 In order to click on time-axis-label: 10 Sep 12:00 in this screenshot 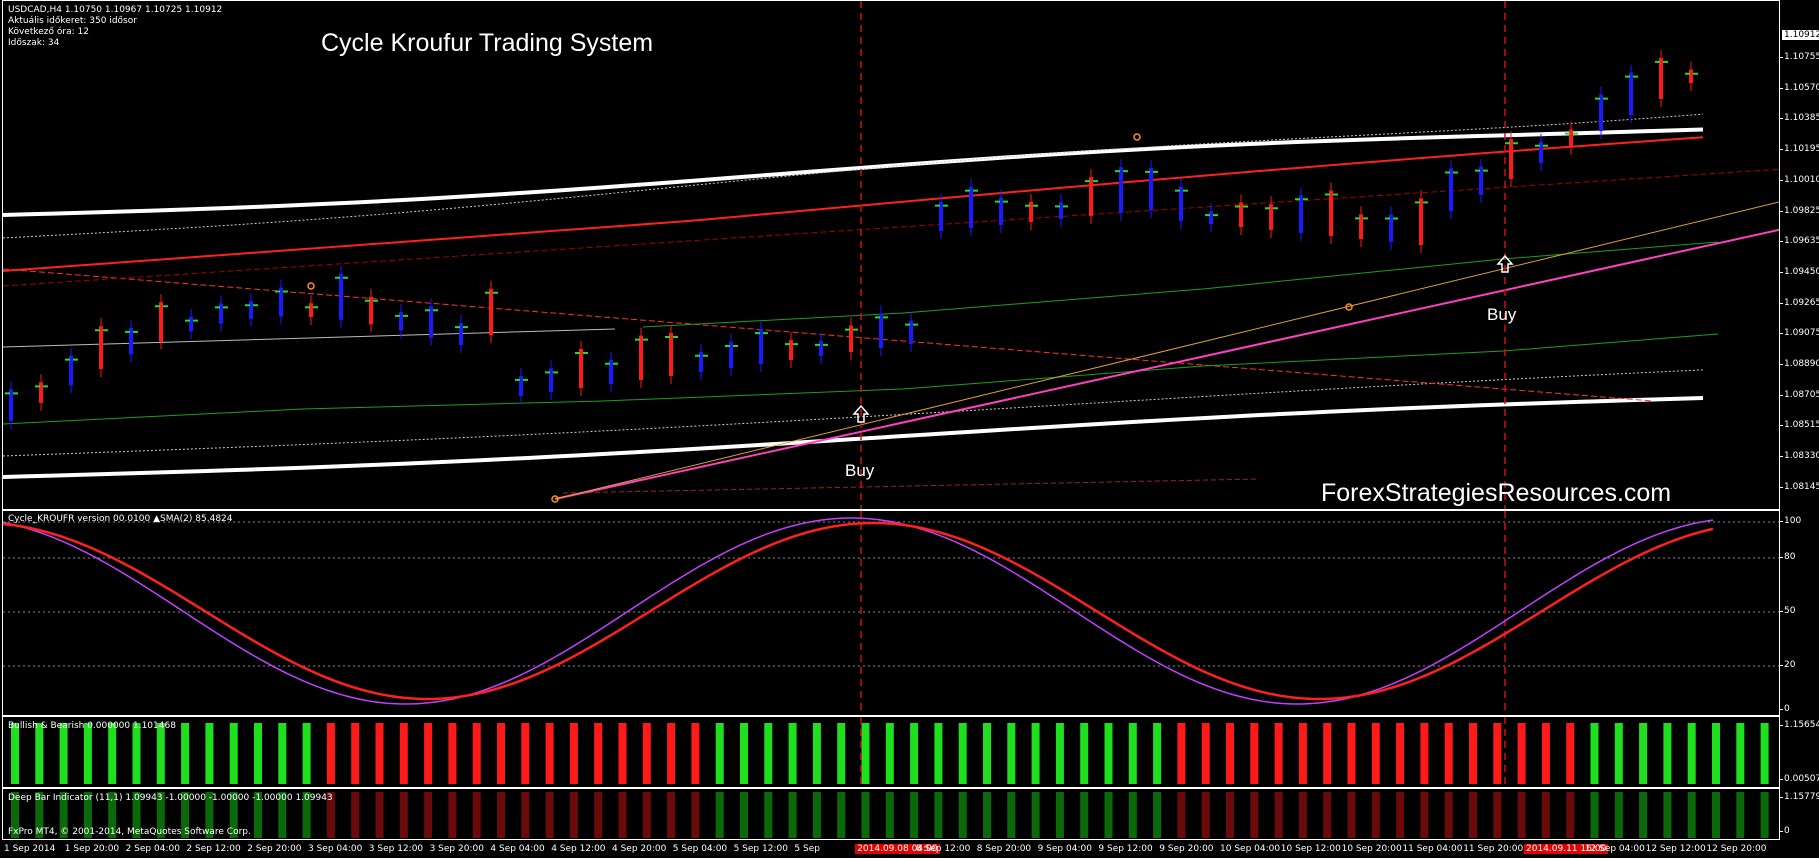, I will do `click(1310, 849)`.